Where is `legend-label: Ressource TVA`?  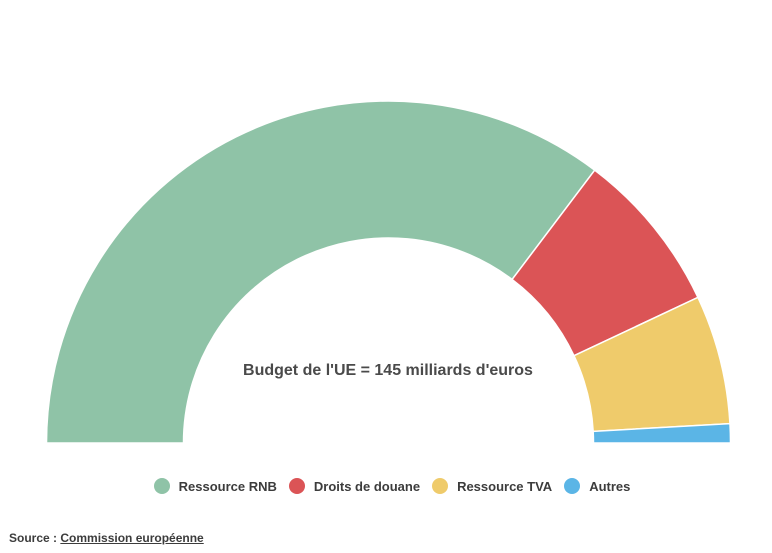
legend-label: Ressource TVA is located at coordinates (505, 486).